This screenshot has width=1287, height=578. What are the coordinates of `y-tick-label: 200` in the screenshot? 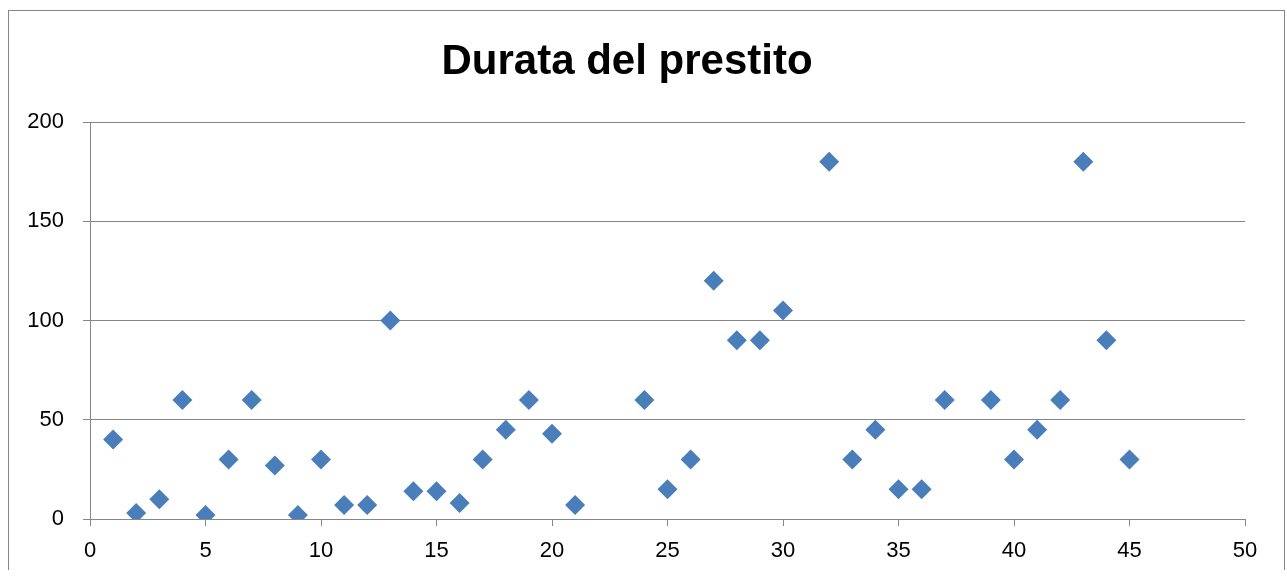 It's located at (45, 121).